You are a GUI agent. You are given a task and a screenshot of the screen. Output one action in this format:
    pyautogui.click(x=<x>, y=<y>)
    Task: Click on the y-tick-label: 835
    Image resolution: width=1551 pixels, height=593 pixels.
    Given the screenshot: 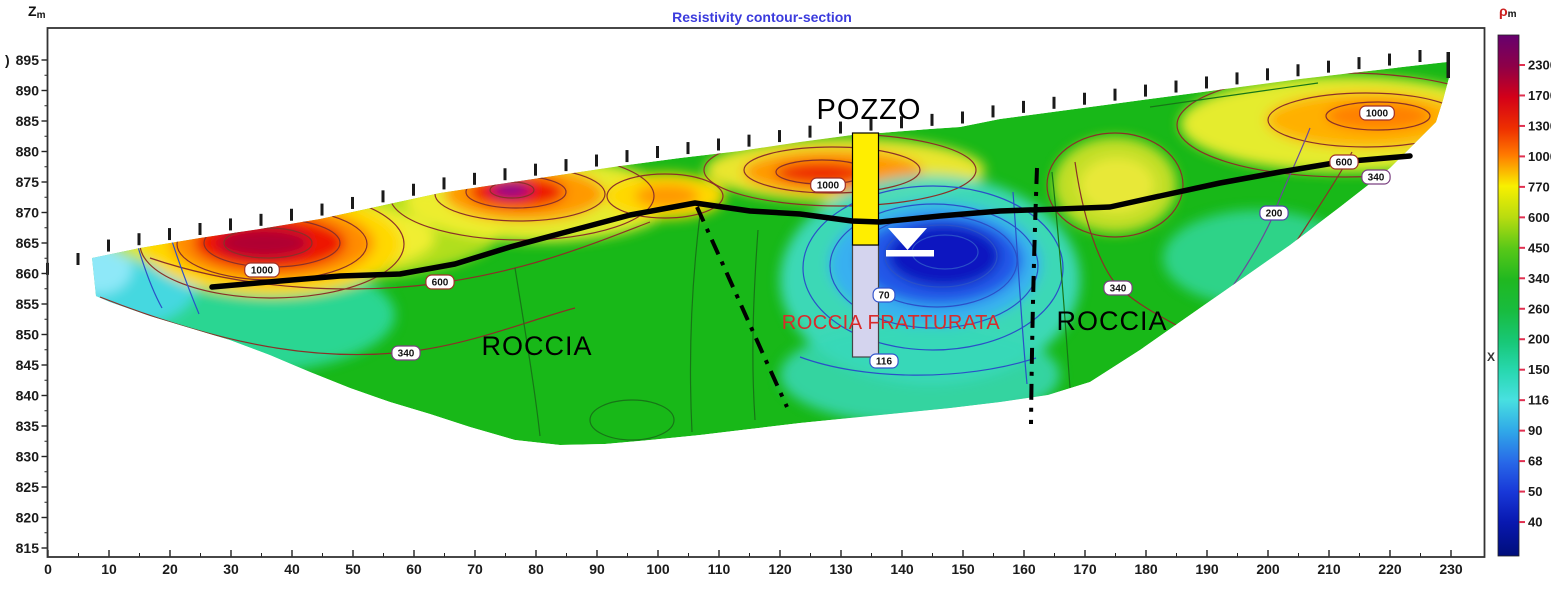 What is the action you would take?
    pyautogui.click(x=28, y=426)
    